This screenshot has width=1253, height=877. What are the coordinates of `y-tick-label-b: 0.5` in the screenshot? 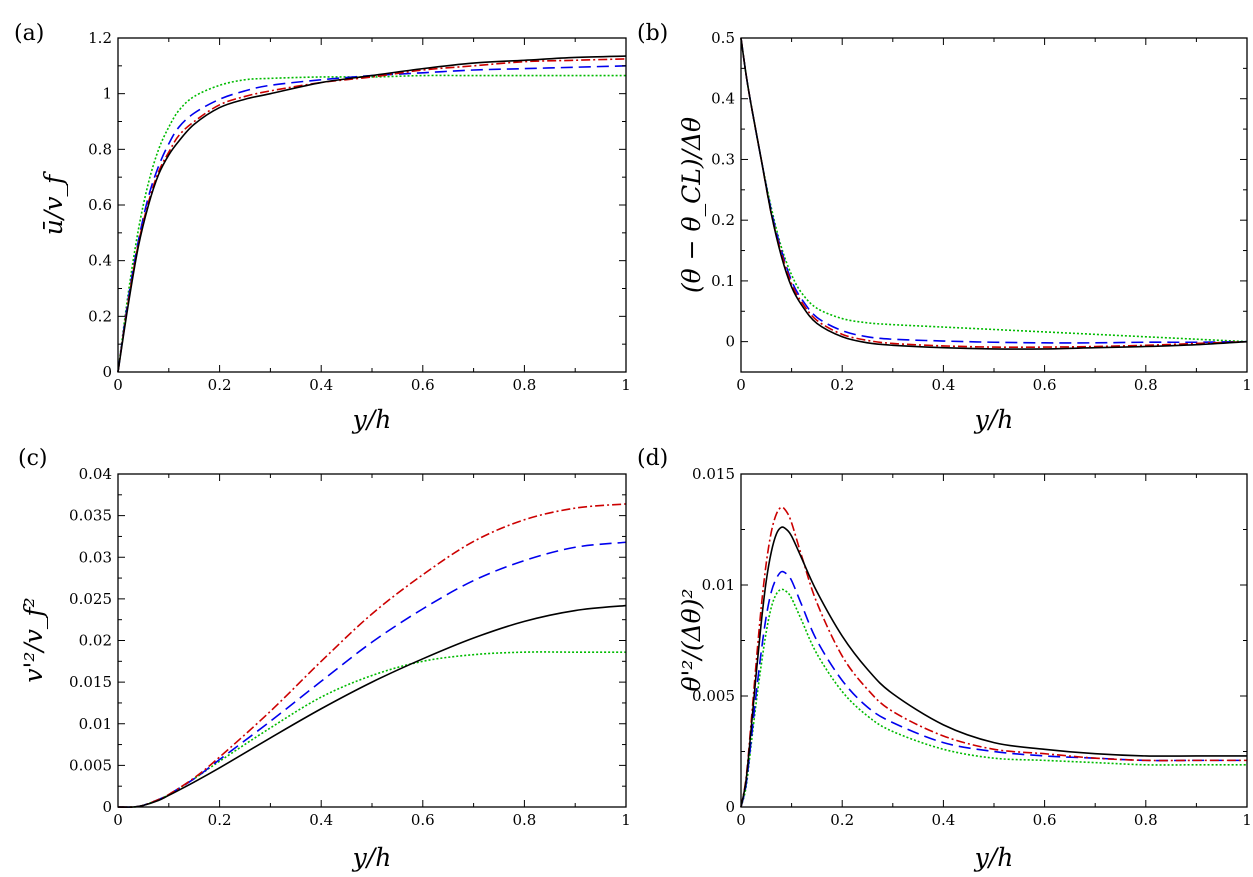 It's located at (723, 38).